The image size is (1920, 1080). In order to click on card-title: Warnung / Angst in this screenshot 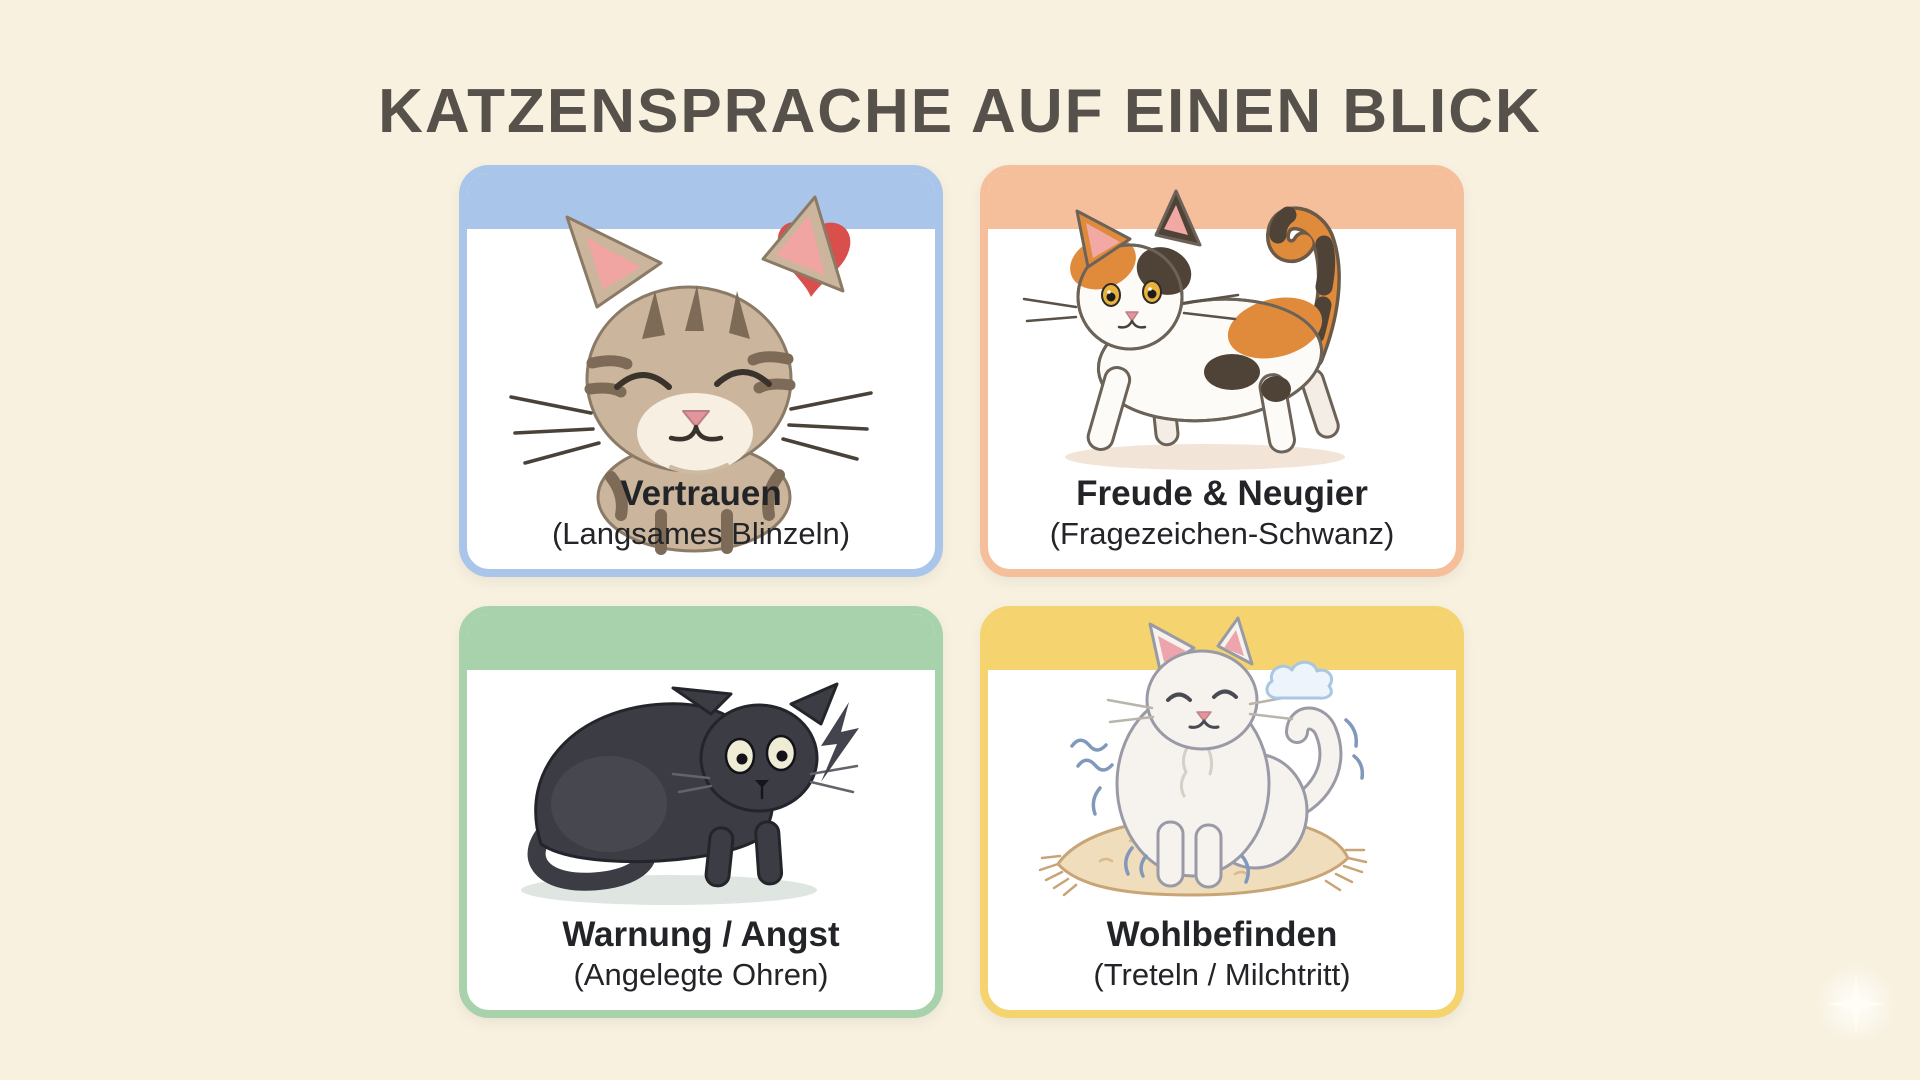, I will do `click(701, 934)`.